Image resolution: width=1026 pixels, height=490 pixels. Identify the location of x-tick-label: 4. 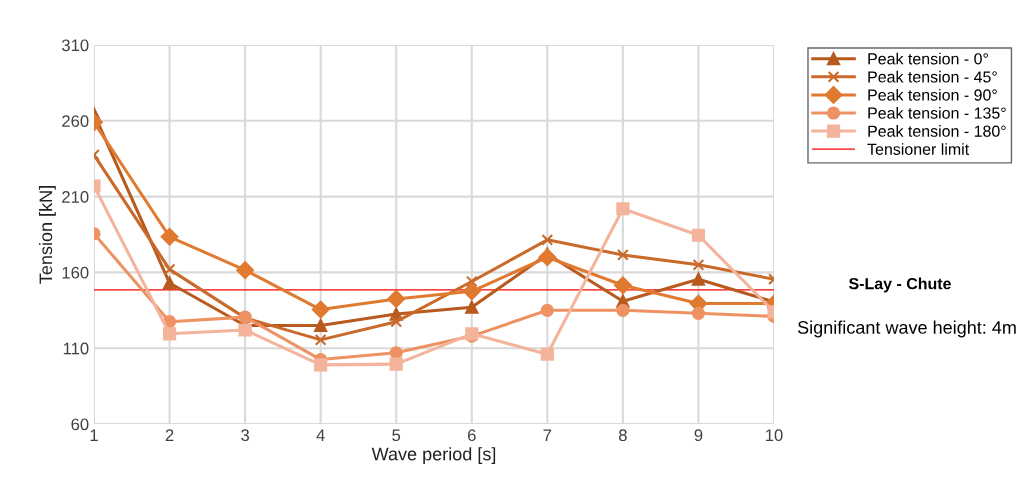
(320, 435).